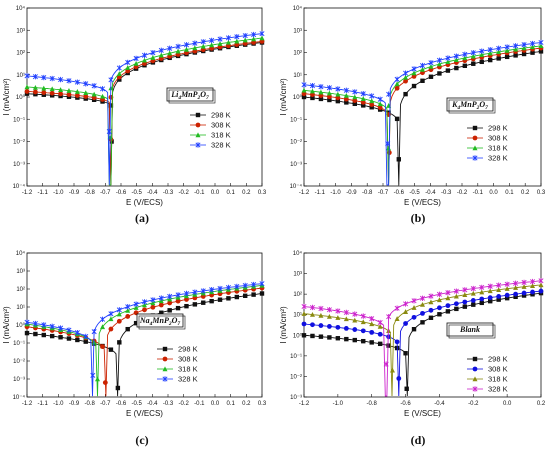 This screenshot has width=550, height=453. Describe the element at coordinates (136, 193) in the screenshot. I see `x-tick-label: -0.5` at that location.